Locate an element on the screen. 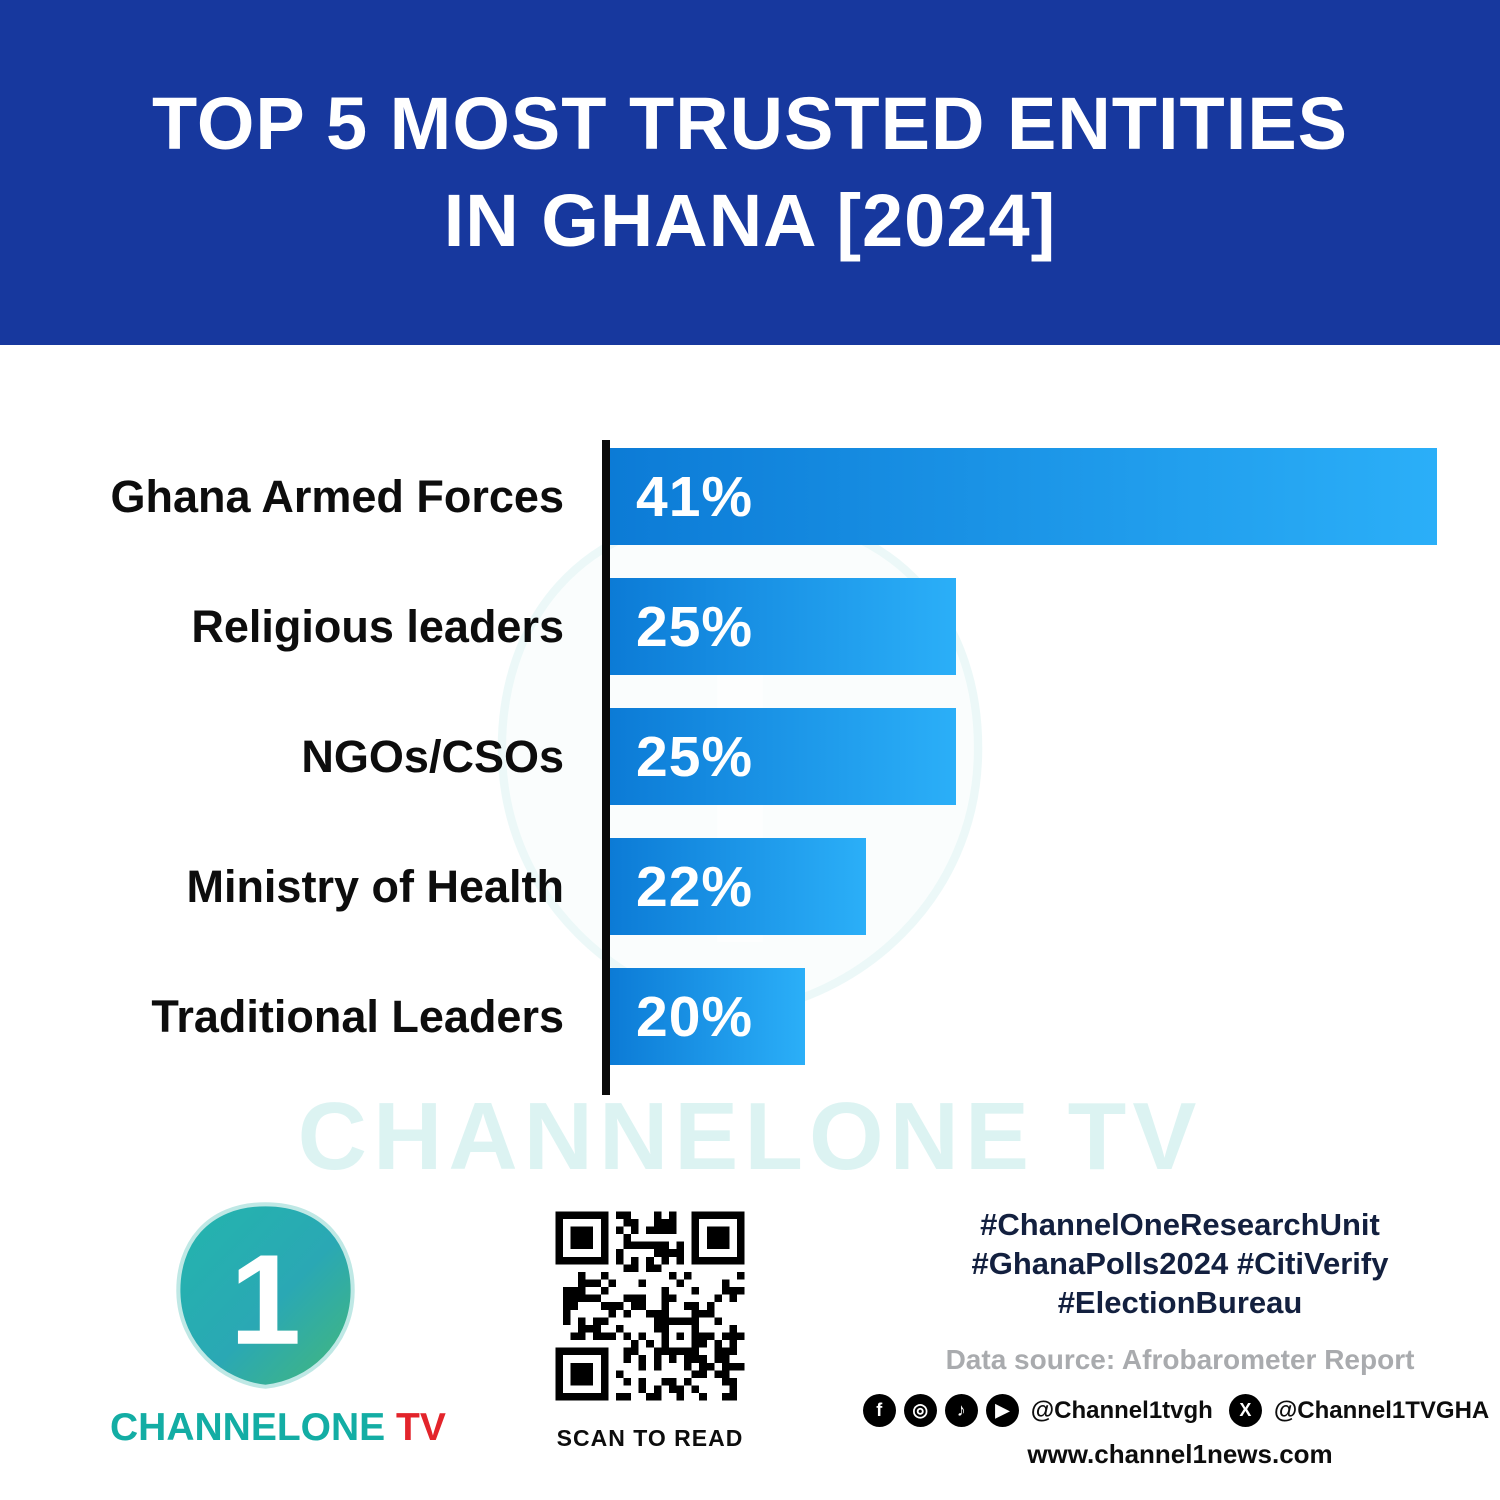  hashtags-line1: #ChannelOneResearchUnit is located at coordinates (1180, 1224).